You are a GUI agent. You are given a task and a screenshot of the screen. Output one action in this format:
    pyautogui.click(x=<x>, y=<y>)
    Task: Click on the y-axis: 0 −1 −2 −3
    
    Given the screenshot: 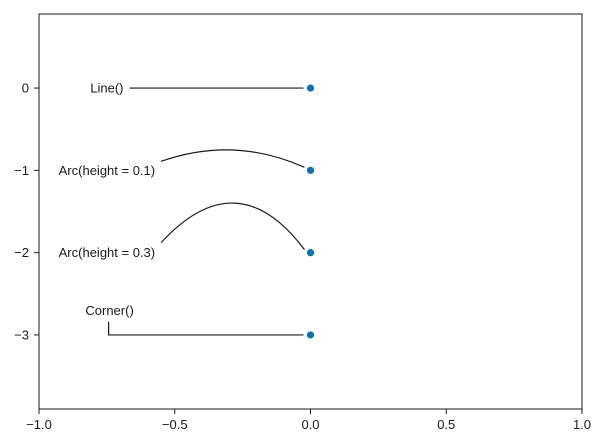 What is the action you would take?
    pyautogui.click(x=26, y=211)
    